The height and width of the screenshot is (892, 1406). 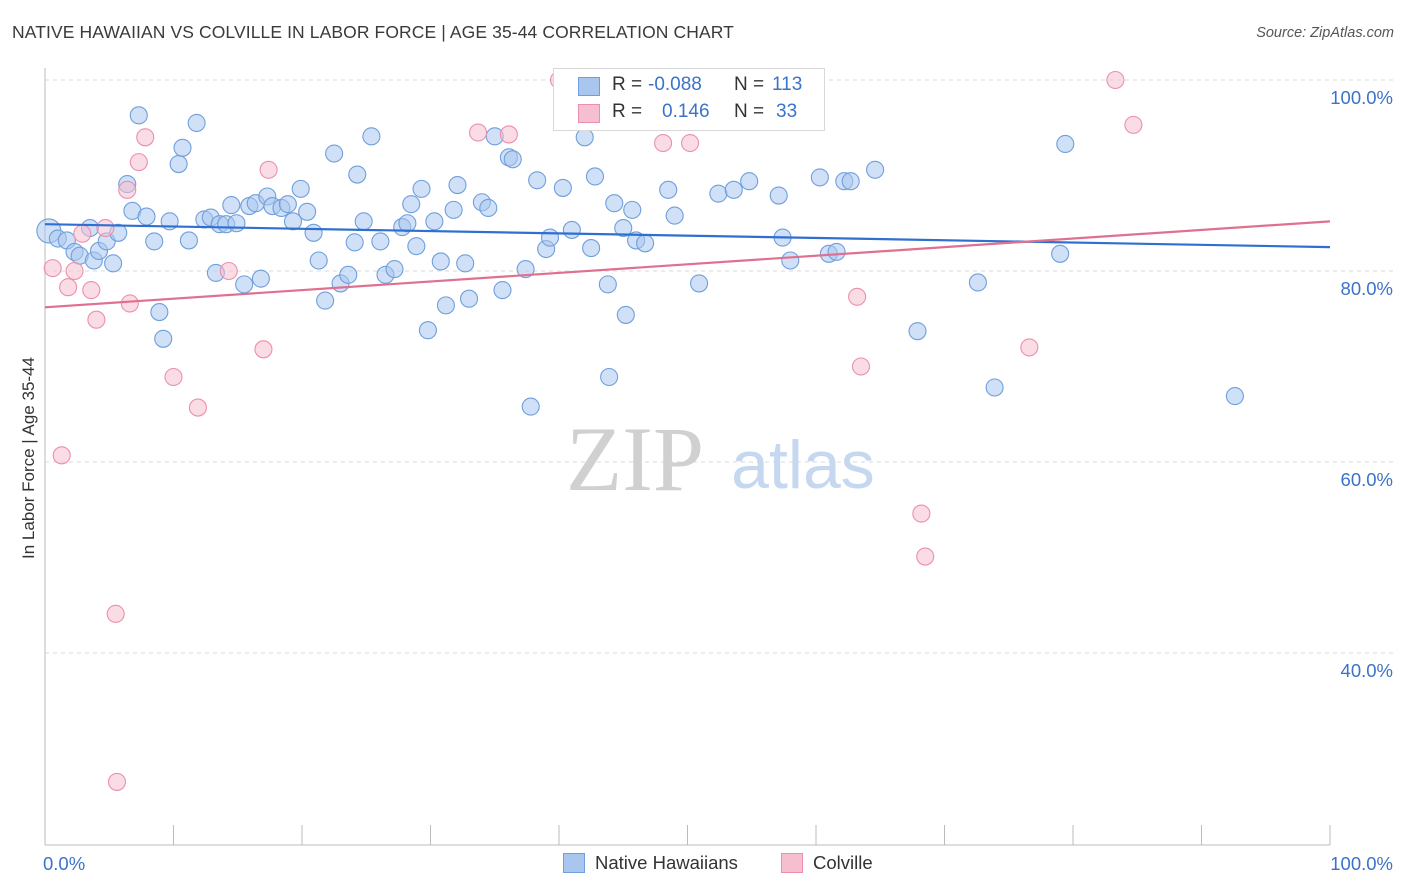 I want to click on bottom-legend-label: Colville, so click(x=843, y=862).